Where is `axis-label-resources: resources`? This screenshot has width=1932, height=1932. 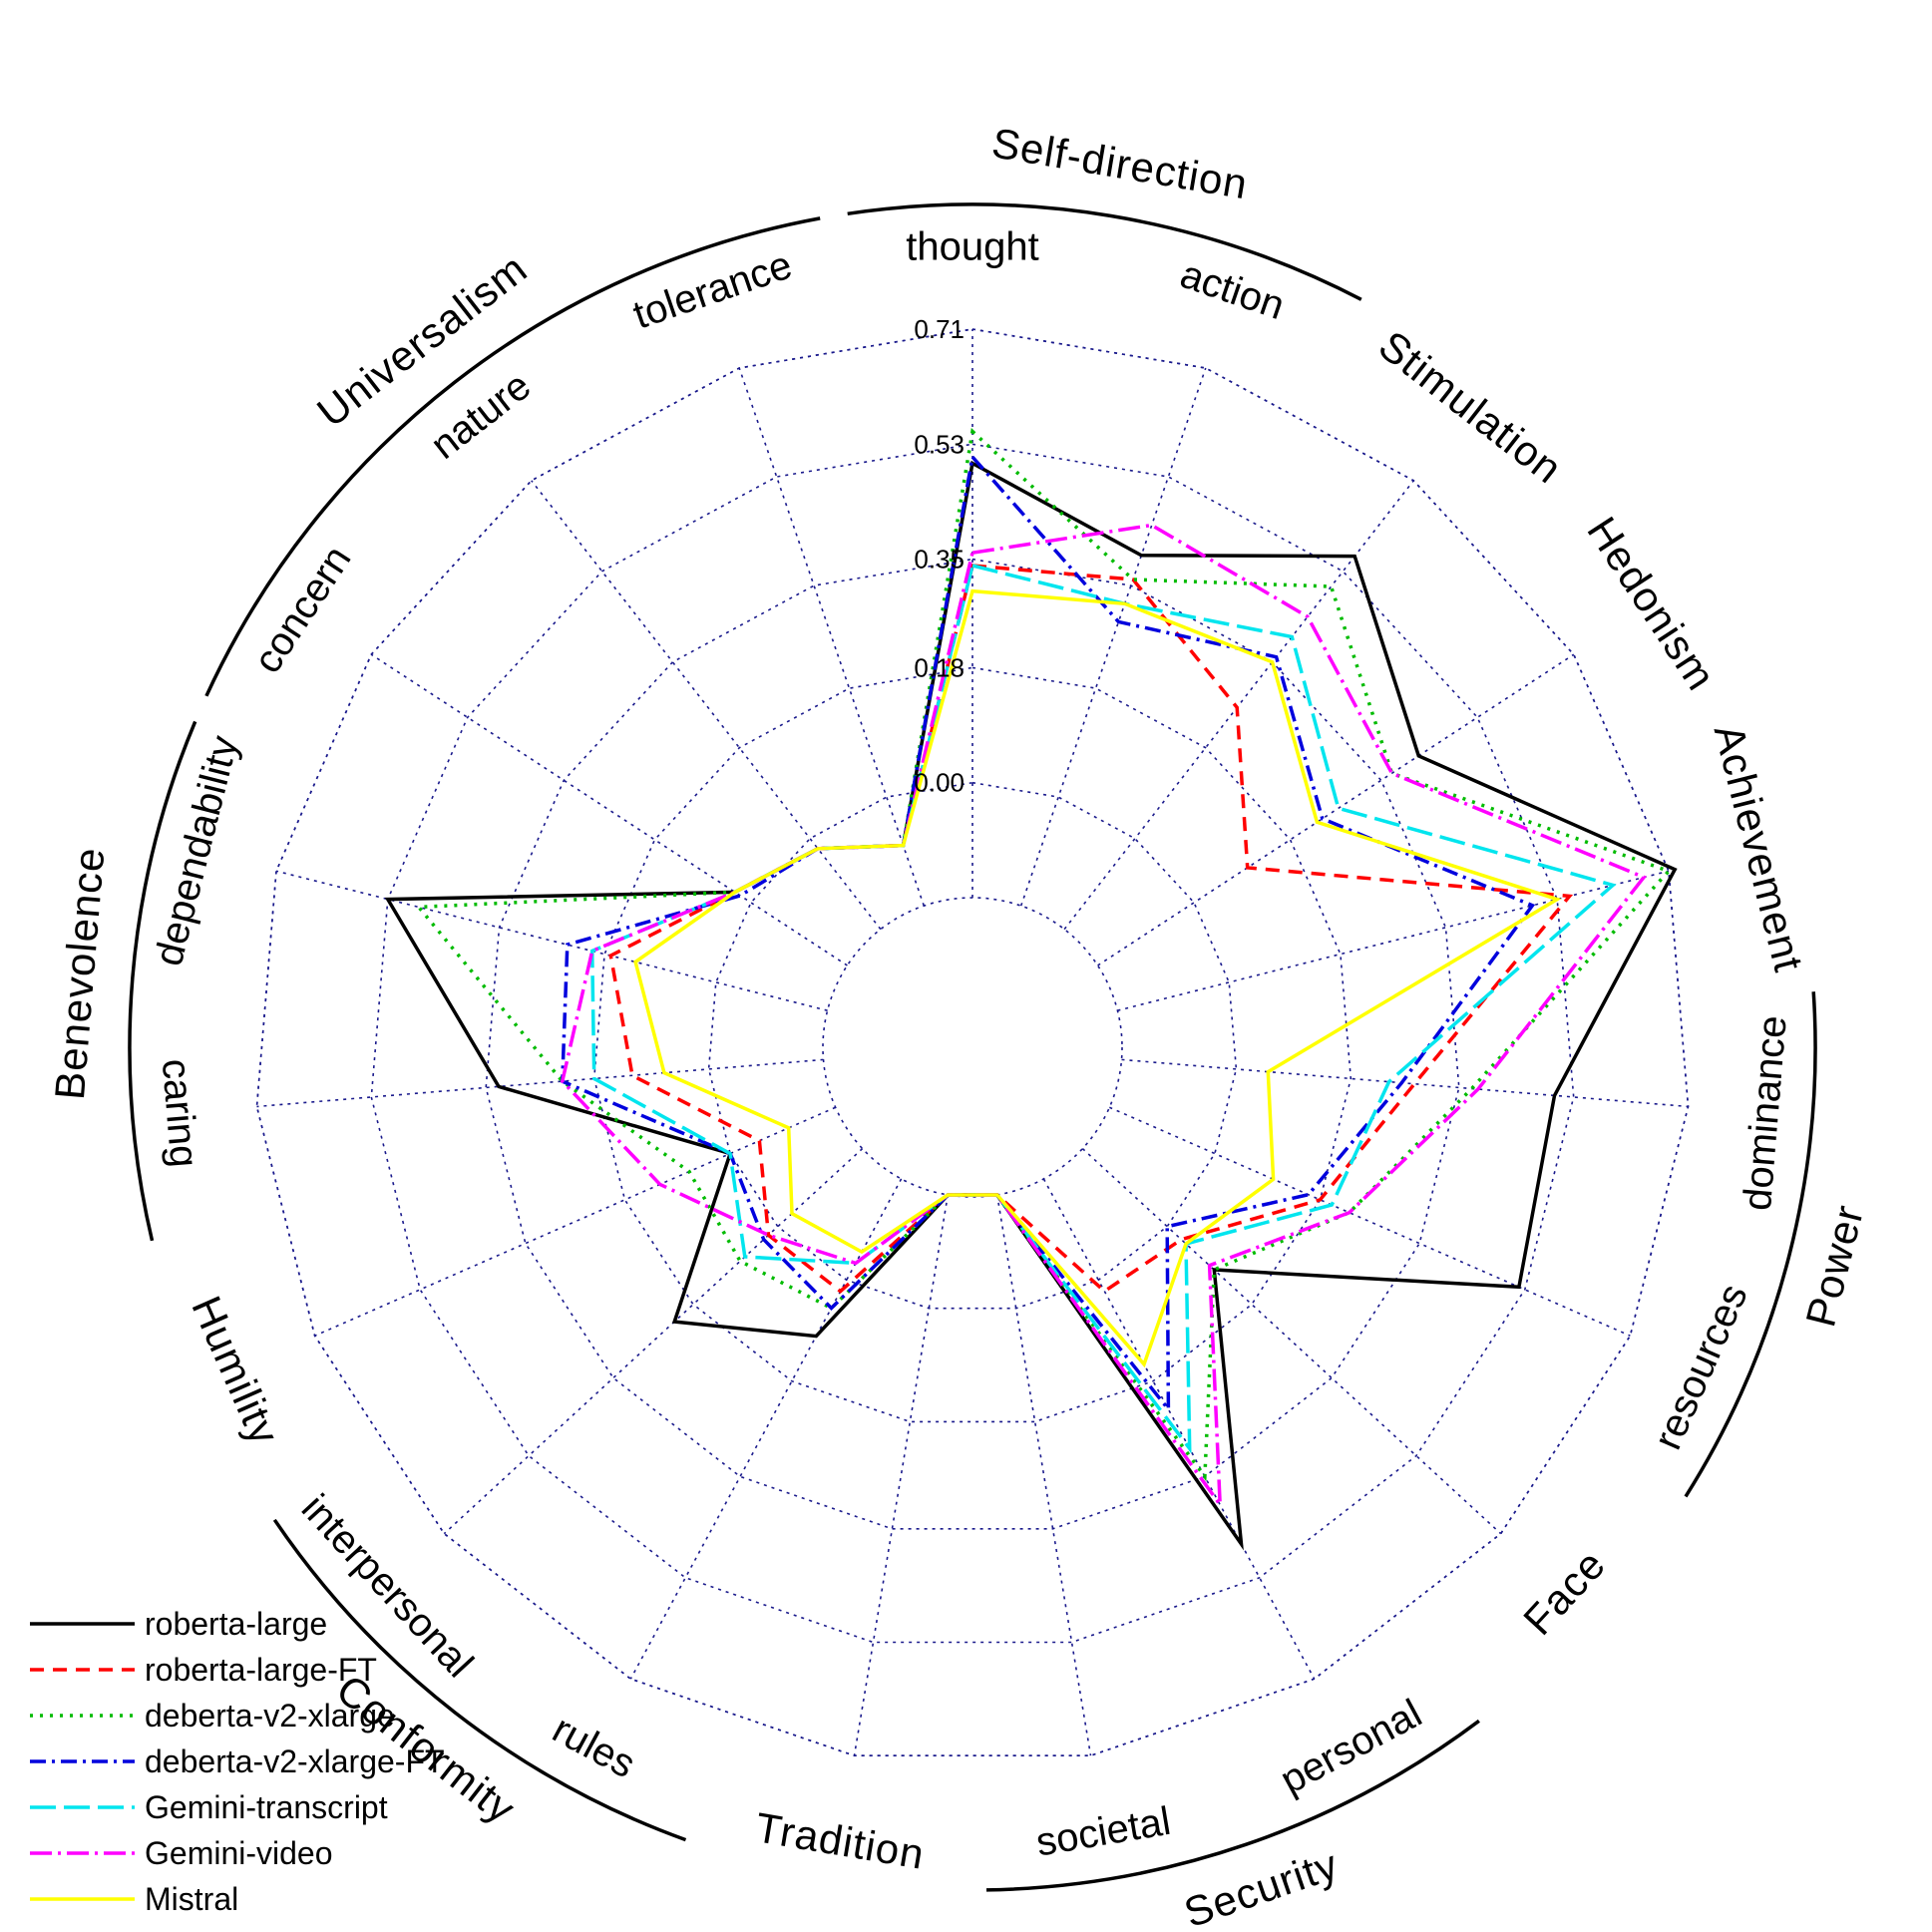 axis-label-resources: resources is located at coordinates (1701, 1367).